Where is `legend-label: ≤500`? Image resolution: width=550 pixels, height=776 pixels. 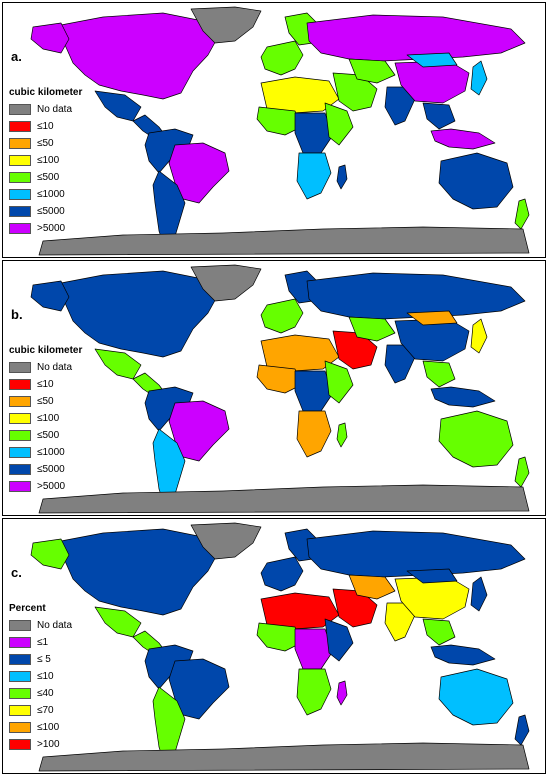
legend-label: ≤500 is located at coordinates (48, 177).